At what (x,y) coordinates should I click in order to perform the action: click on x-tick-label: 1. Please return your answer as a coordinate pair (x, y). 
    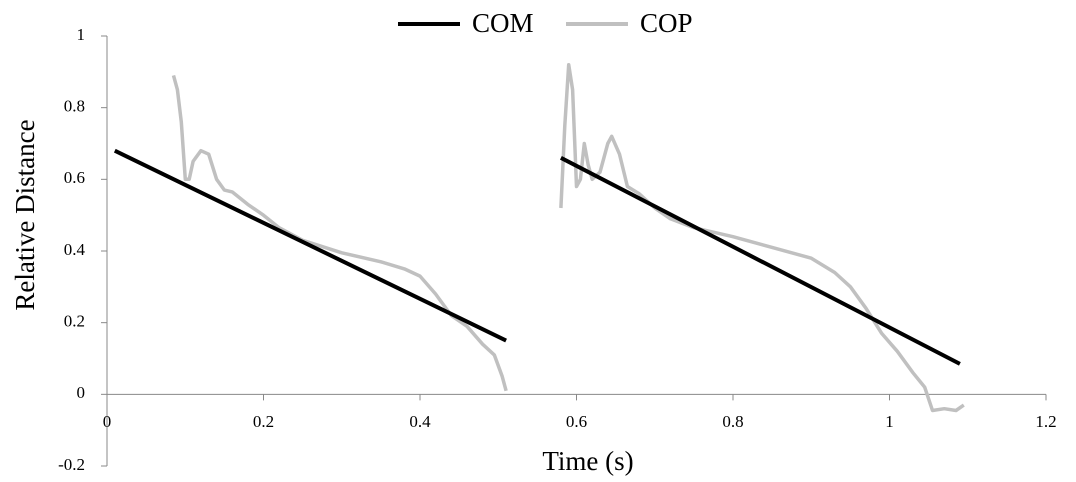
    Looking at the image, I should click on (889, 421).